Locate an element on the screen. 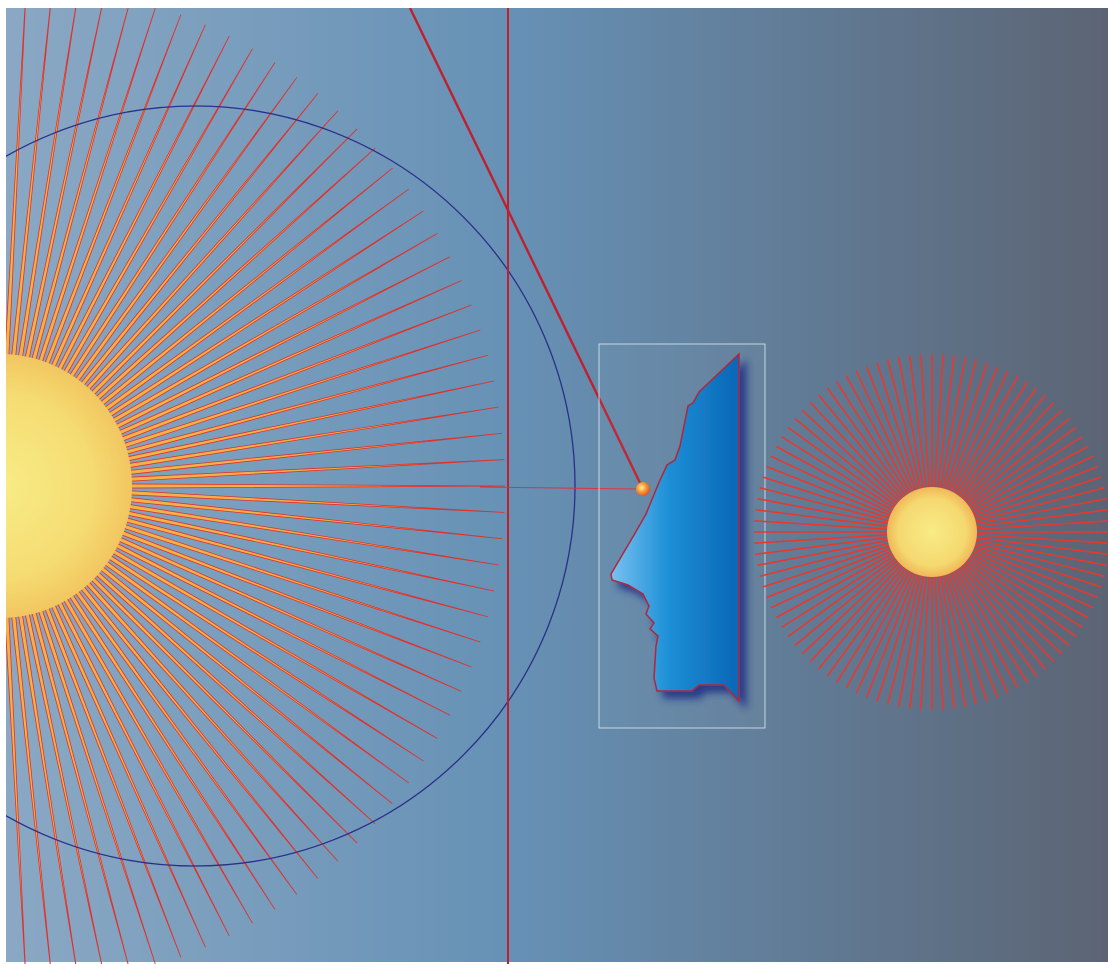 The image size is (1108, 964). small-sun-rays is located at coordinates (931, 532).